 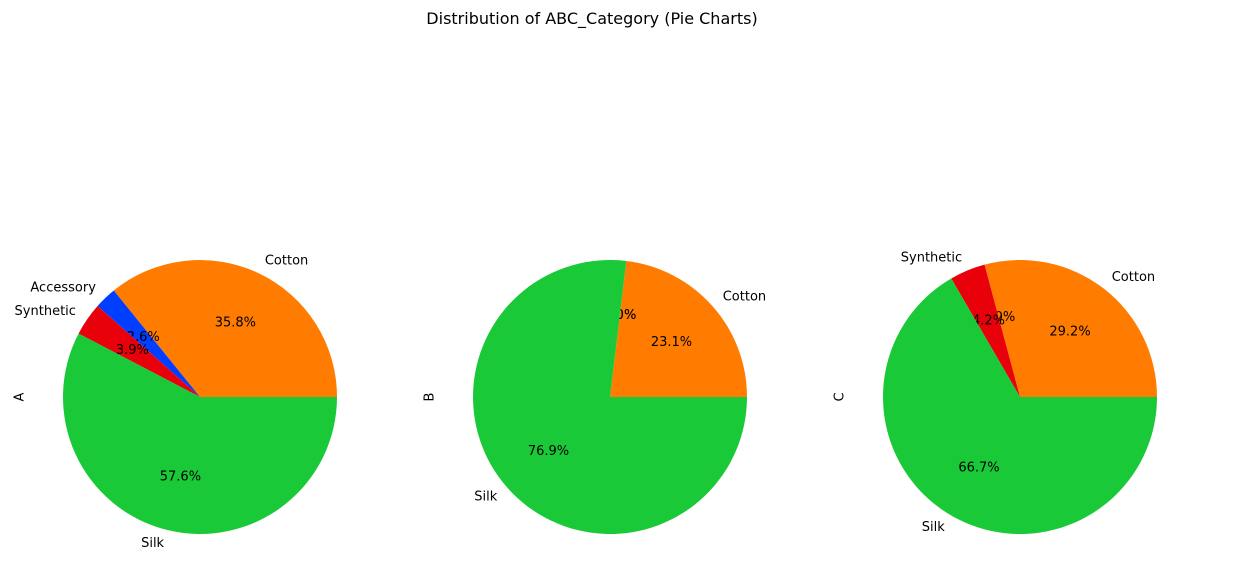 I want to click on pie-pct-label-cotton: 29.2%, so click(x=1069, y=331).